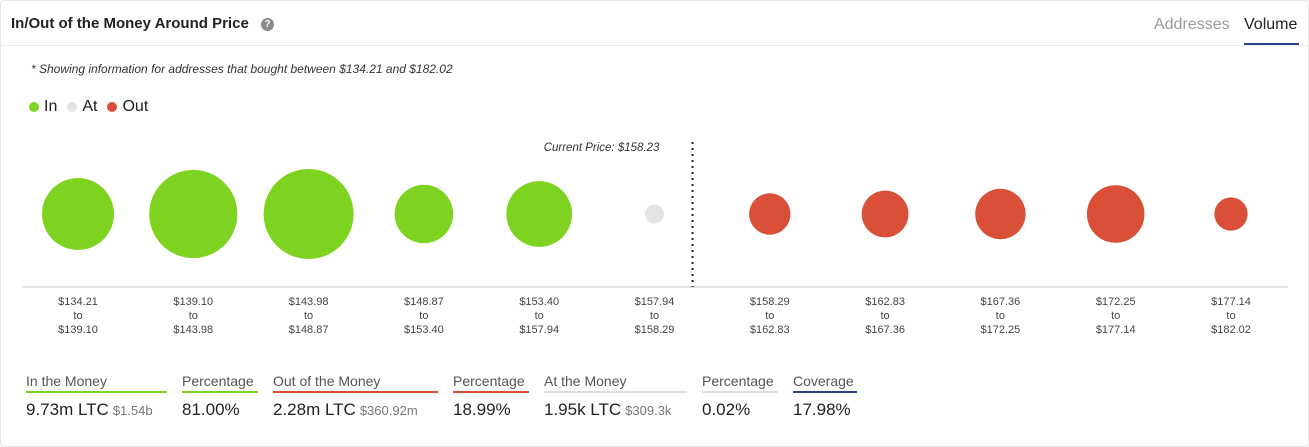 The image size is (1309, 447). Describe the element at coordinates (491, 396) in the screenshot. I see `stat-out-percentage: Percentage 18.99%` at that location.